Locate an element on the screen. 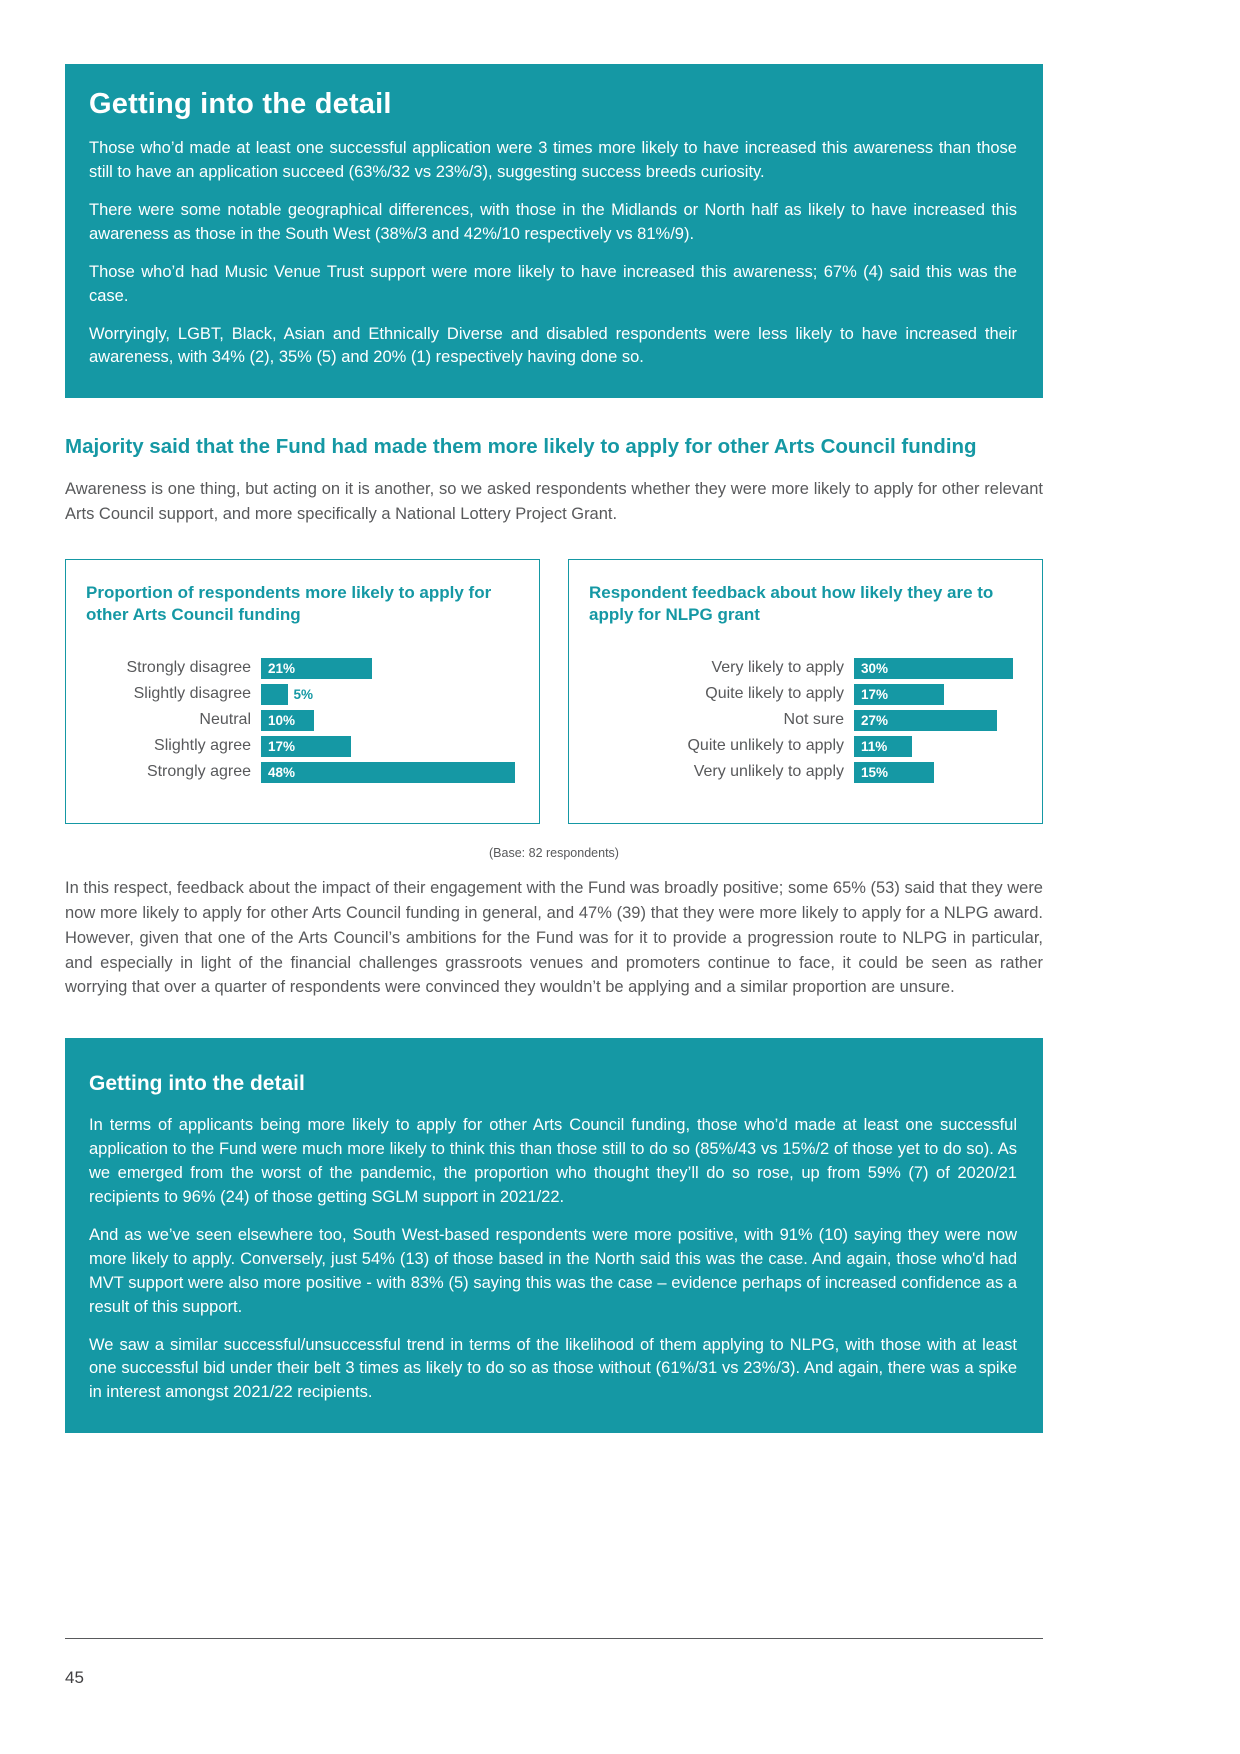  chart-bar: 21% is located at coordinates (317, 668).